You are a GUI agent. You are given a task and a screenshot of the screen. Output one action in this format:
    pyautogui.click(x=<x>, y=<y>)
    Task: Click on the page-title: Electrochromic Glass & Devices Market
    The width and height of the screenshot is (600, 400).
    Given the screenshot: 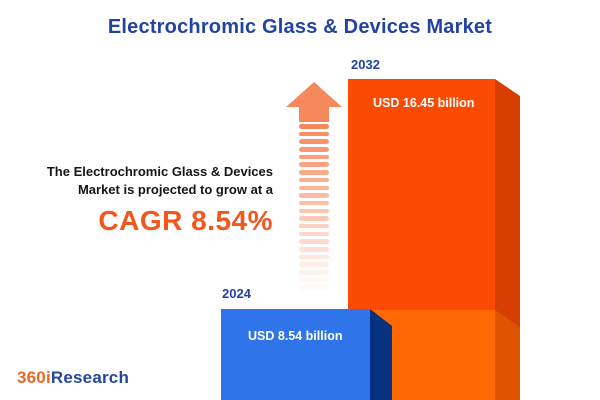 What is the action you would take?
    pyautogui.click(x=300, y=27)
    